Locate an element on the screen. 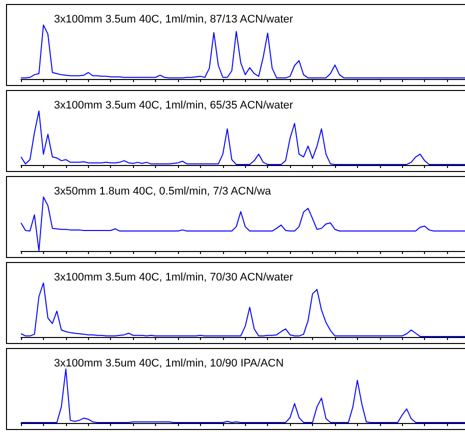 This screenshot has width=465, height=432. chart-title: 3x100mm 3.5um 40C, 1ml/min, 65/35 ACN/water is located at coordinates (174, 106).